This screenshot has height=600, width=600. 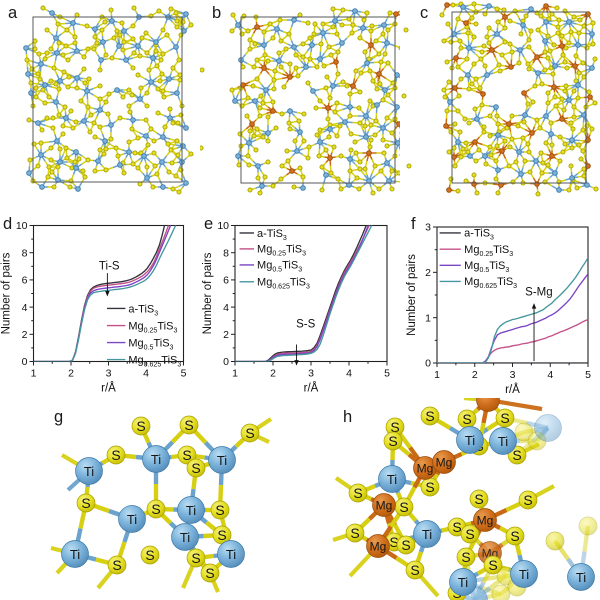 What do you see at coordinates (13, 13) in the screenshot?
I see `panel-label-a: a` at bounding box center [13, 13].